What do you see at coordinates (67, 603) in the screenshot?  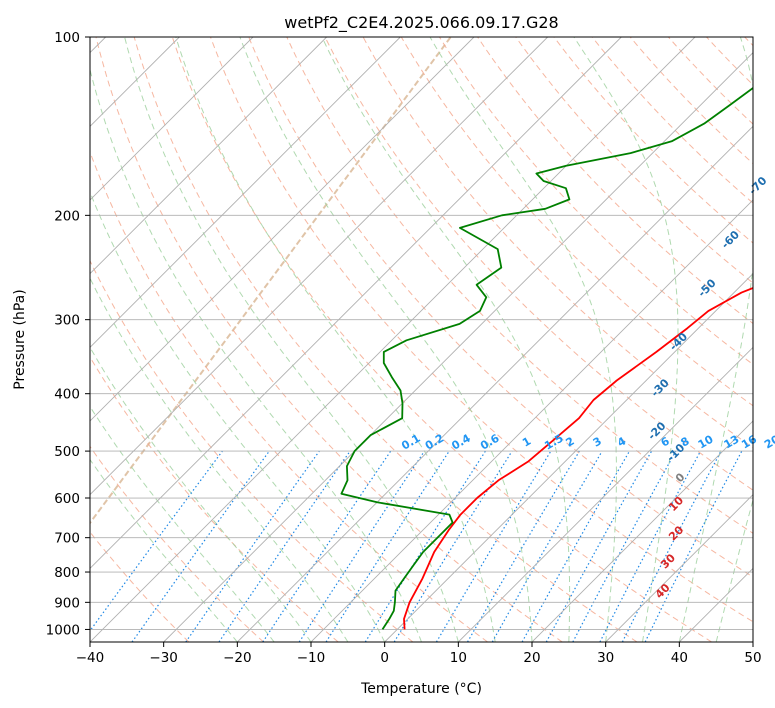 I see `y-tick-label: 900` at bounding box center [67, 603].